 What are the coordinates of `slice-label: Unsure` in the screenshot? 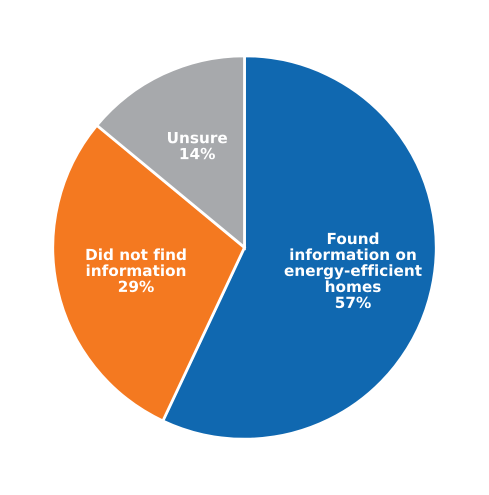 It's located at (197, 138).